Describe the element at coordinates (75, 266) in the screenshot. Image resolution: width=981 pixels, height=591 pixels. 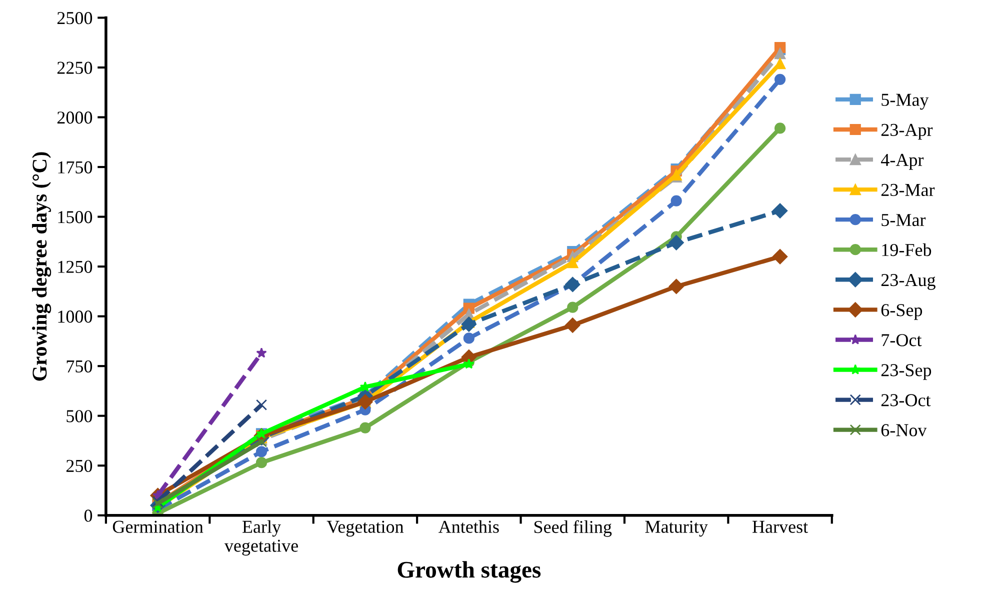
I see `y-tick-label: 1250` at that location.